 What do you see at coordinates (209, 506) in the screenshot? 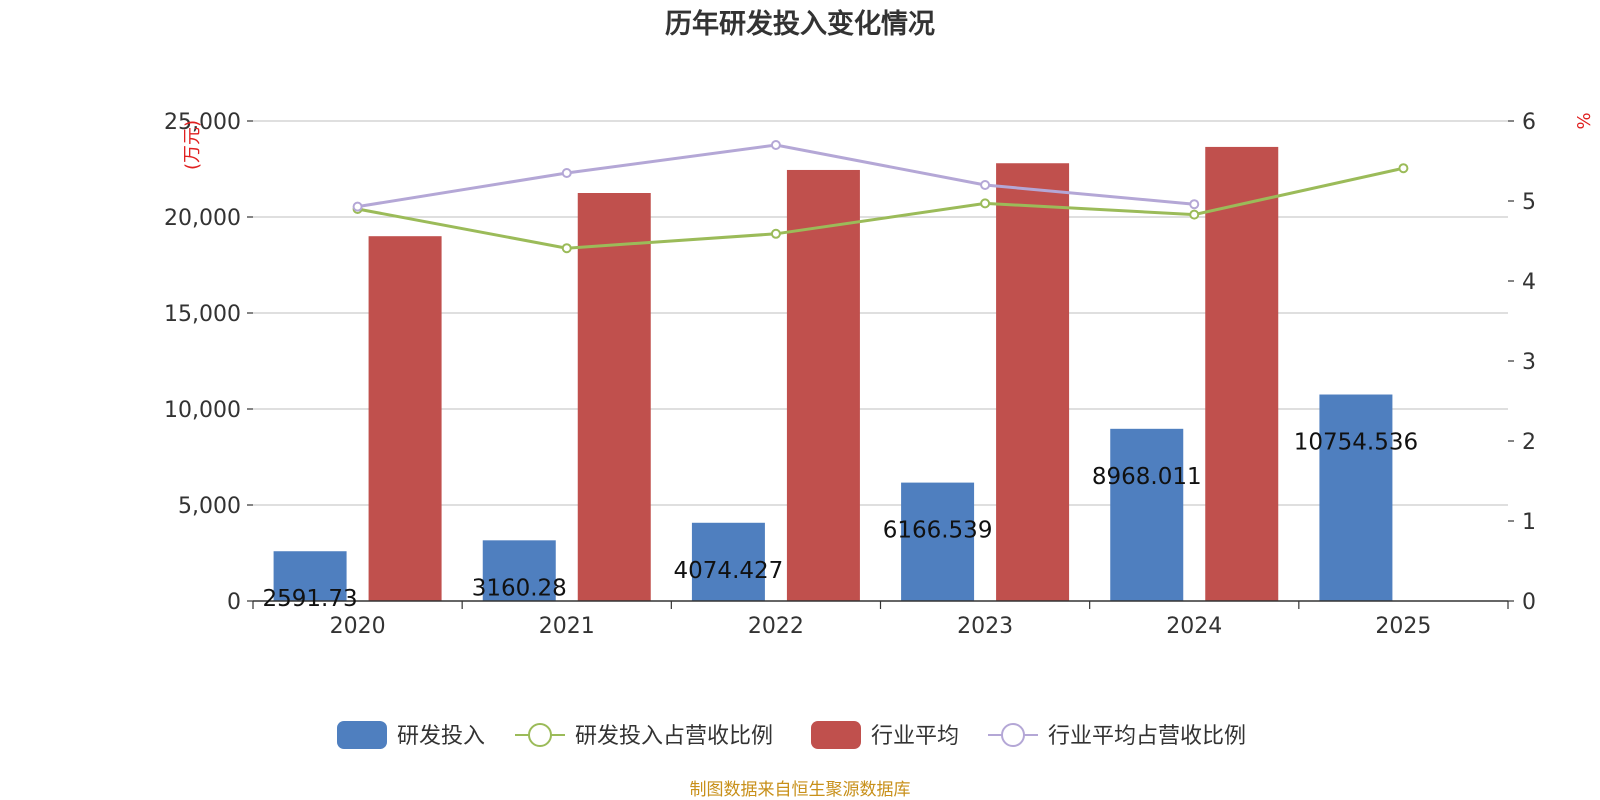
I see `left-axis-tick-label: 5,000` at bounding box center [209, 506].